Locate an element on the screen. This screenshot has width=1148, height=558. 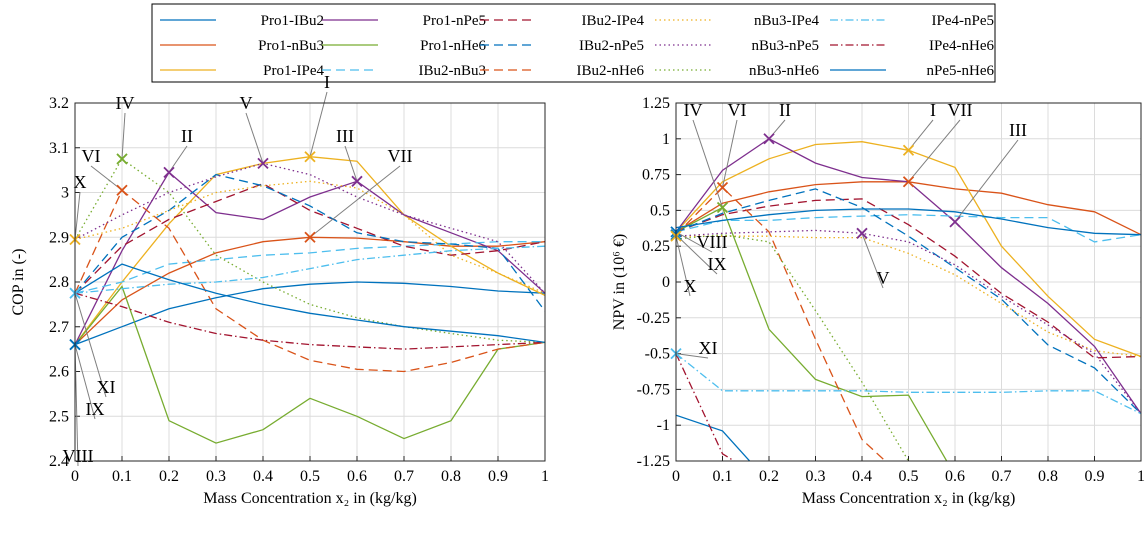
legend-box is located at coordinates (573, 43).